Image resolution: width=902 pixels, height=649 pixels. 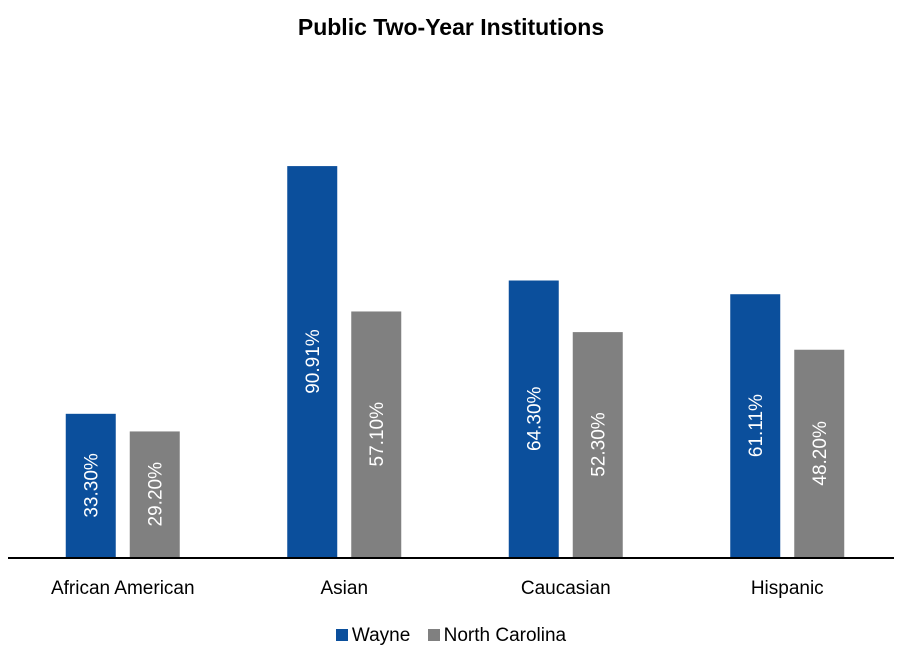 I want to click on legend-item-wayne: Wayne, so click(x=373, y=636).